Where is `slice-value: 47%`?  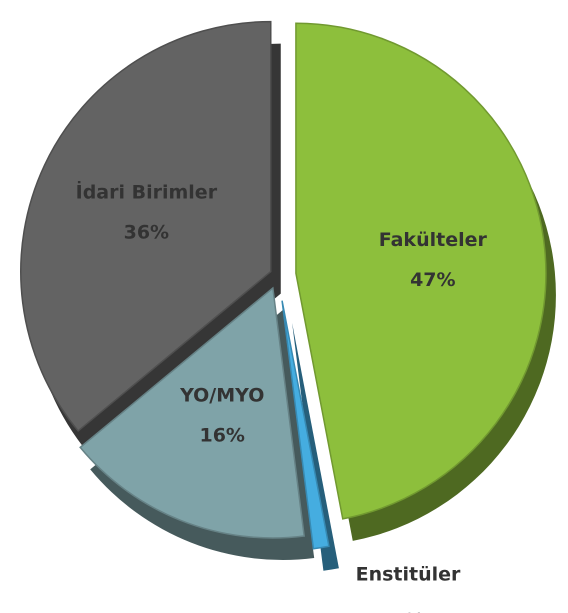
slice-value: 47% is located at coordinates (432, 280).